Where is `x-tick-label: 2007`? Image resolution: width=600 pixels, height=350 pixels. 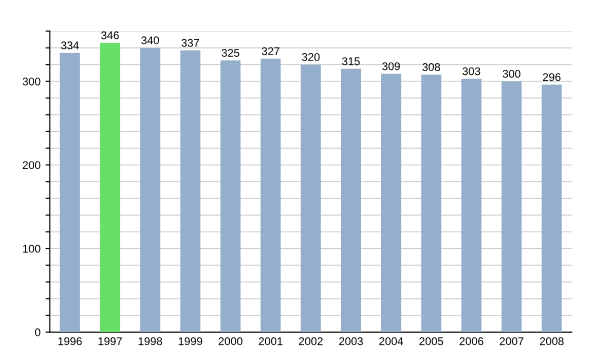 x-tick-label: 2007 is located at coordinates (512, 341).